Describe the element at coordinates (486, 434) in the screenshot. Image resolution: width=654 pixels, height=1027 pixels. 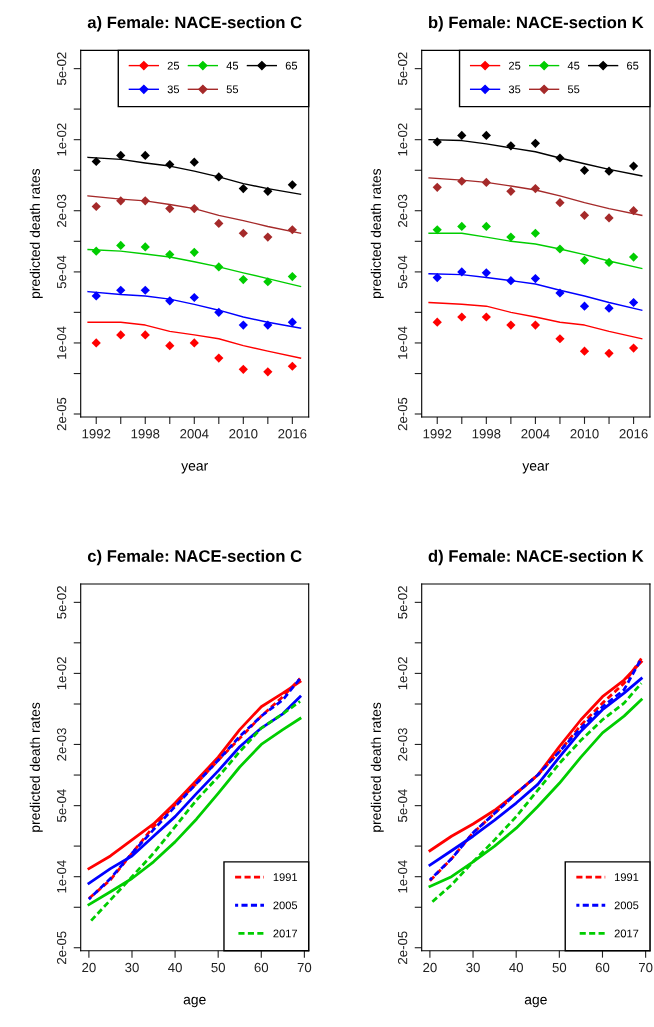
I see `x-tick-label: 1998` at that location.